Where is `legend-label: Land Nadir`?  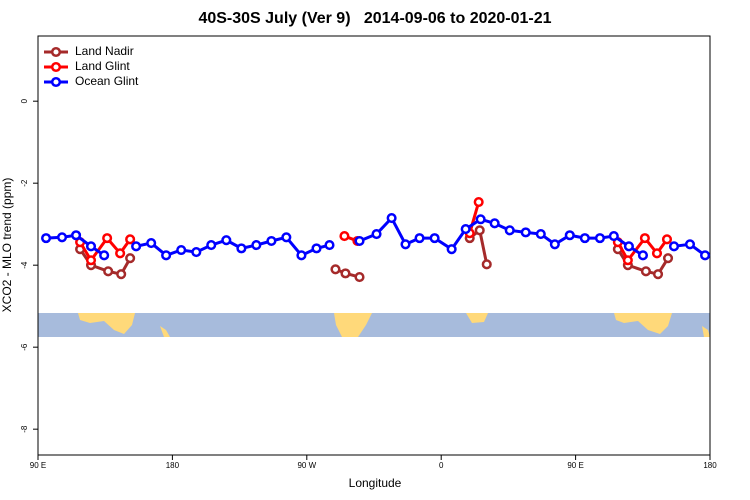 legend-label: Land Nadir is located at coordinates (104, 51).